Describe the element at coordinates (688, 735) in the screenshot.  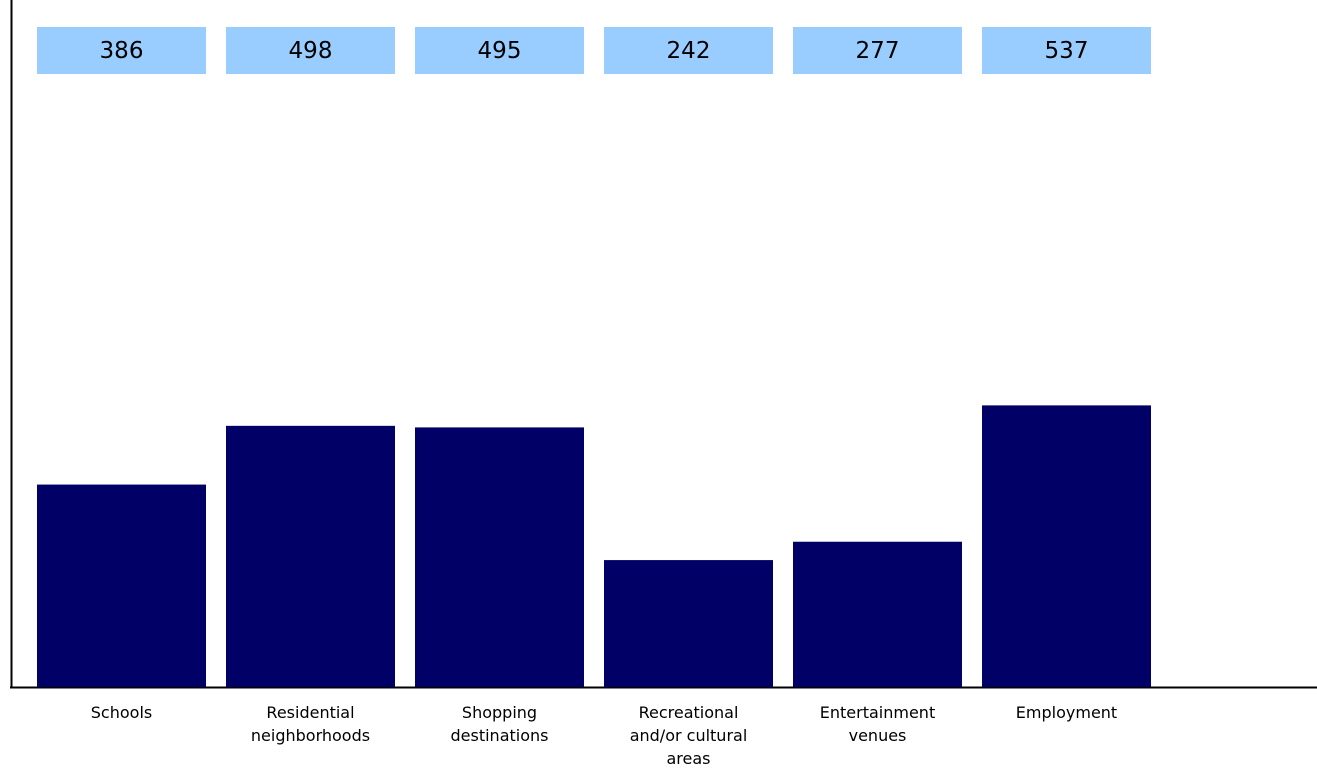
I see `x-tick-label: Recreational and/or cultural areas` at that location.